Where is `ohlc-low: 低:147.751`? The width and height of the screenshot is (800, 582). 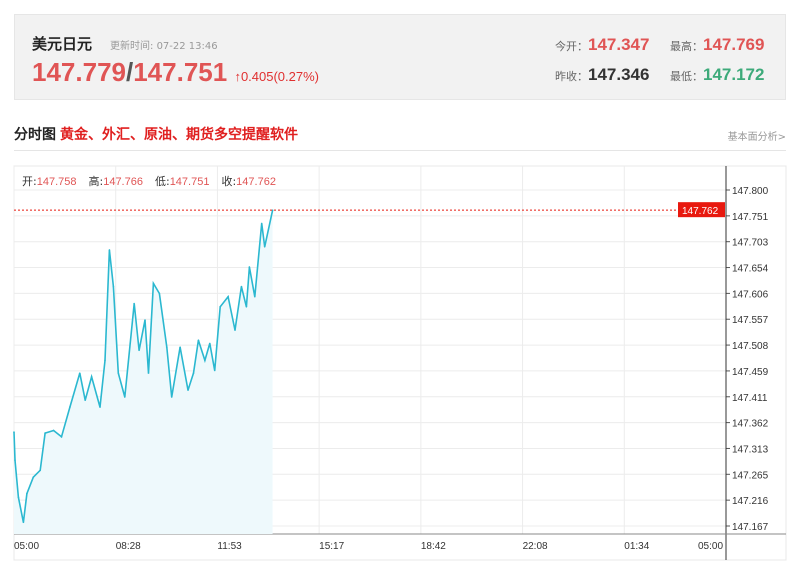
ohlc-low: 低:147.751 is located at coordinates (182, 181).